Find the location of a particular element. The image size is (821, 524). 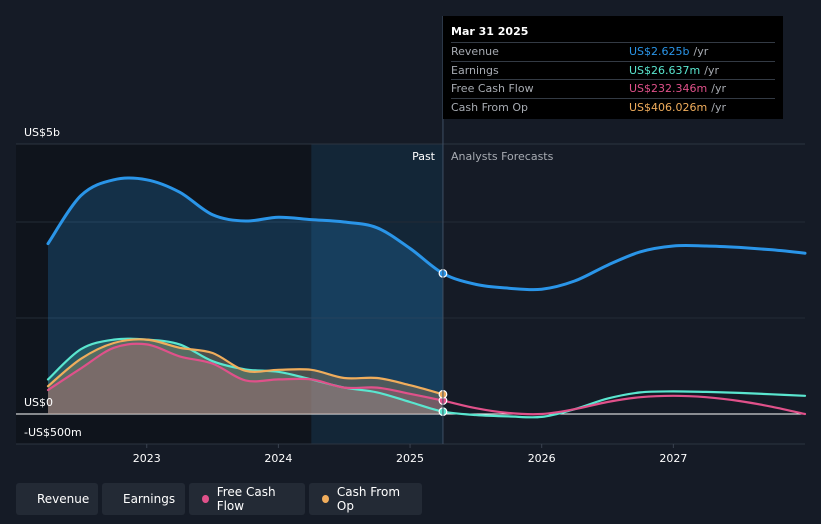

legend-label: Revenue is located at coordinates (63, 499).